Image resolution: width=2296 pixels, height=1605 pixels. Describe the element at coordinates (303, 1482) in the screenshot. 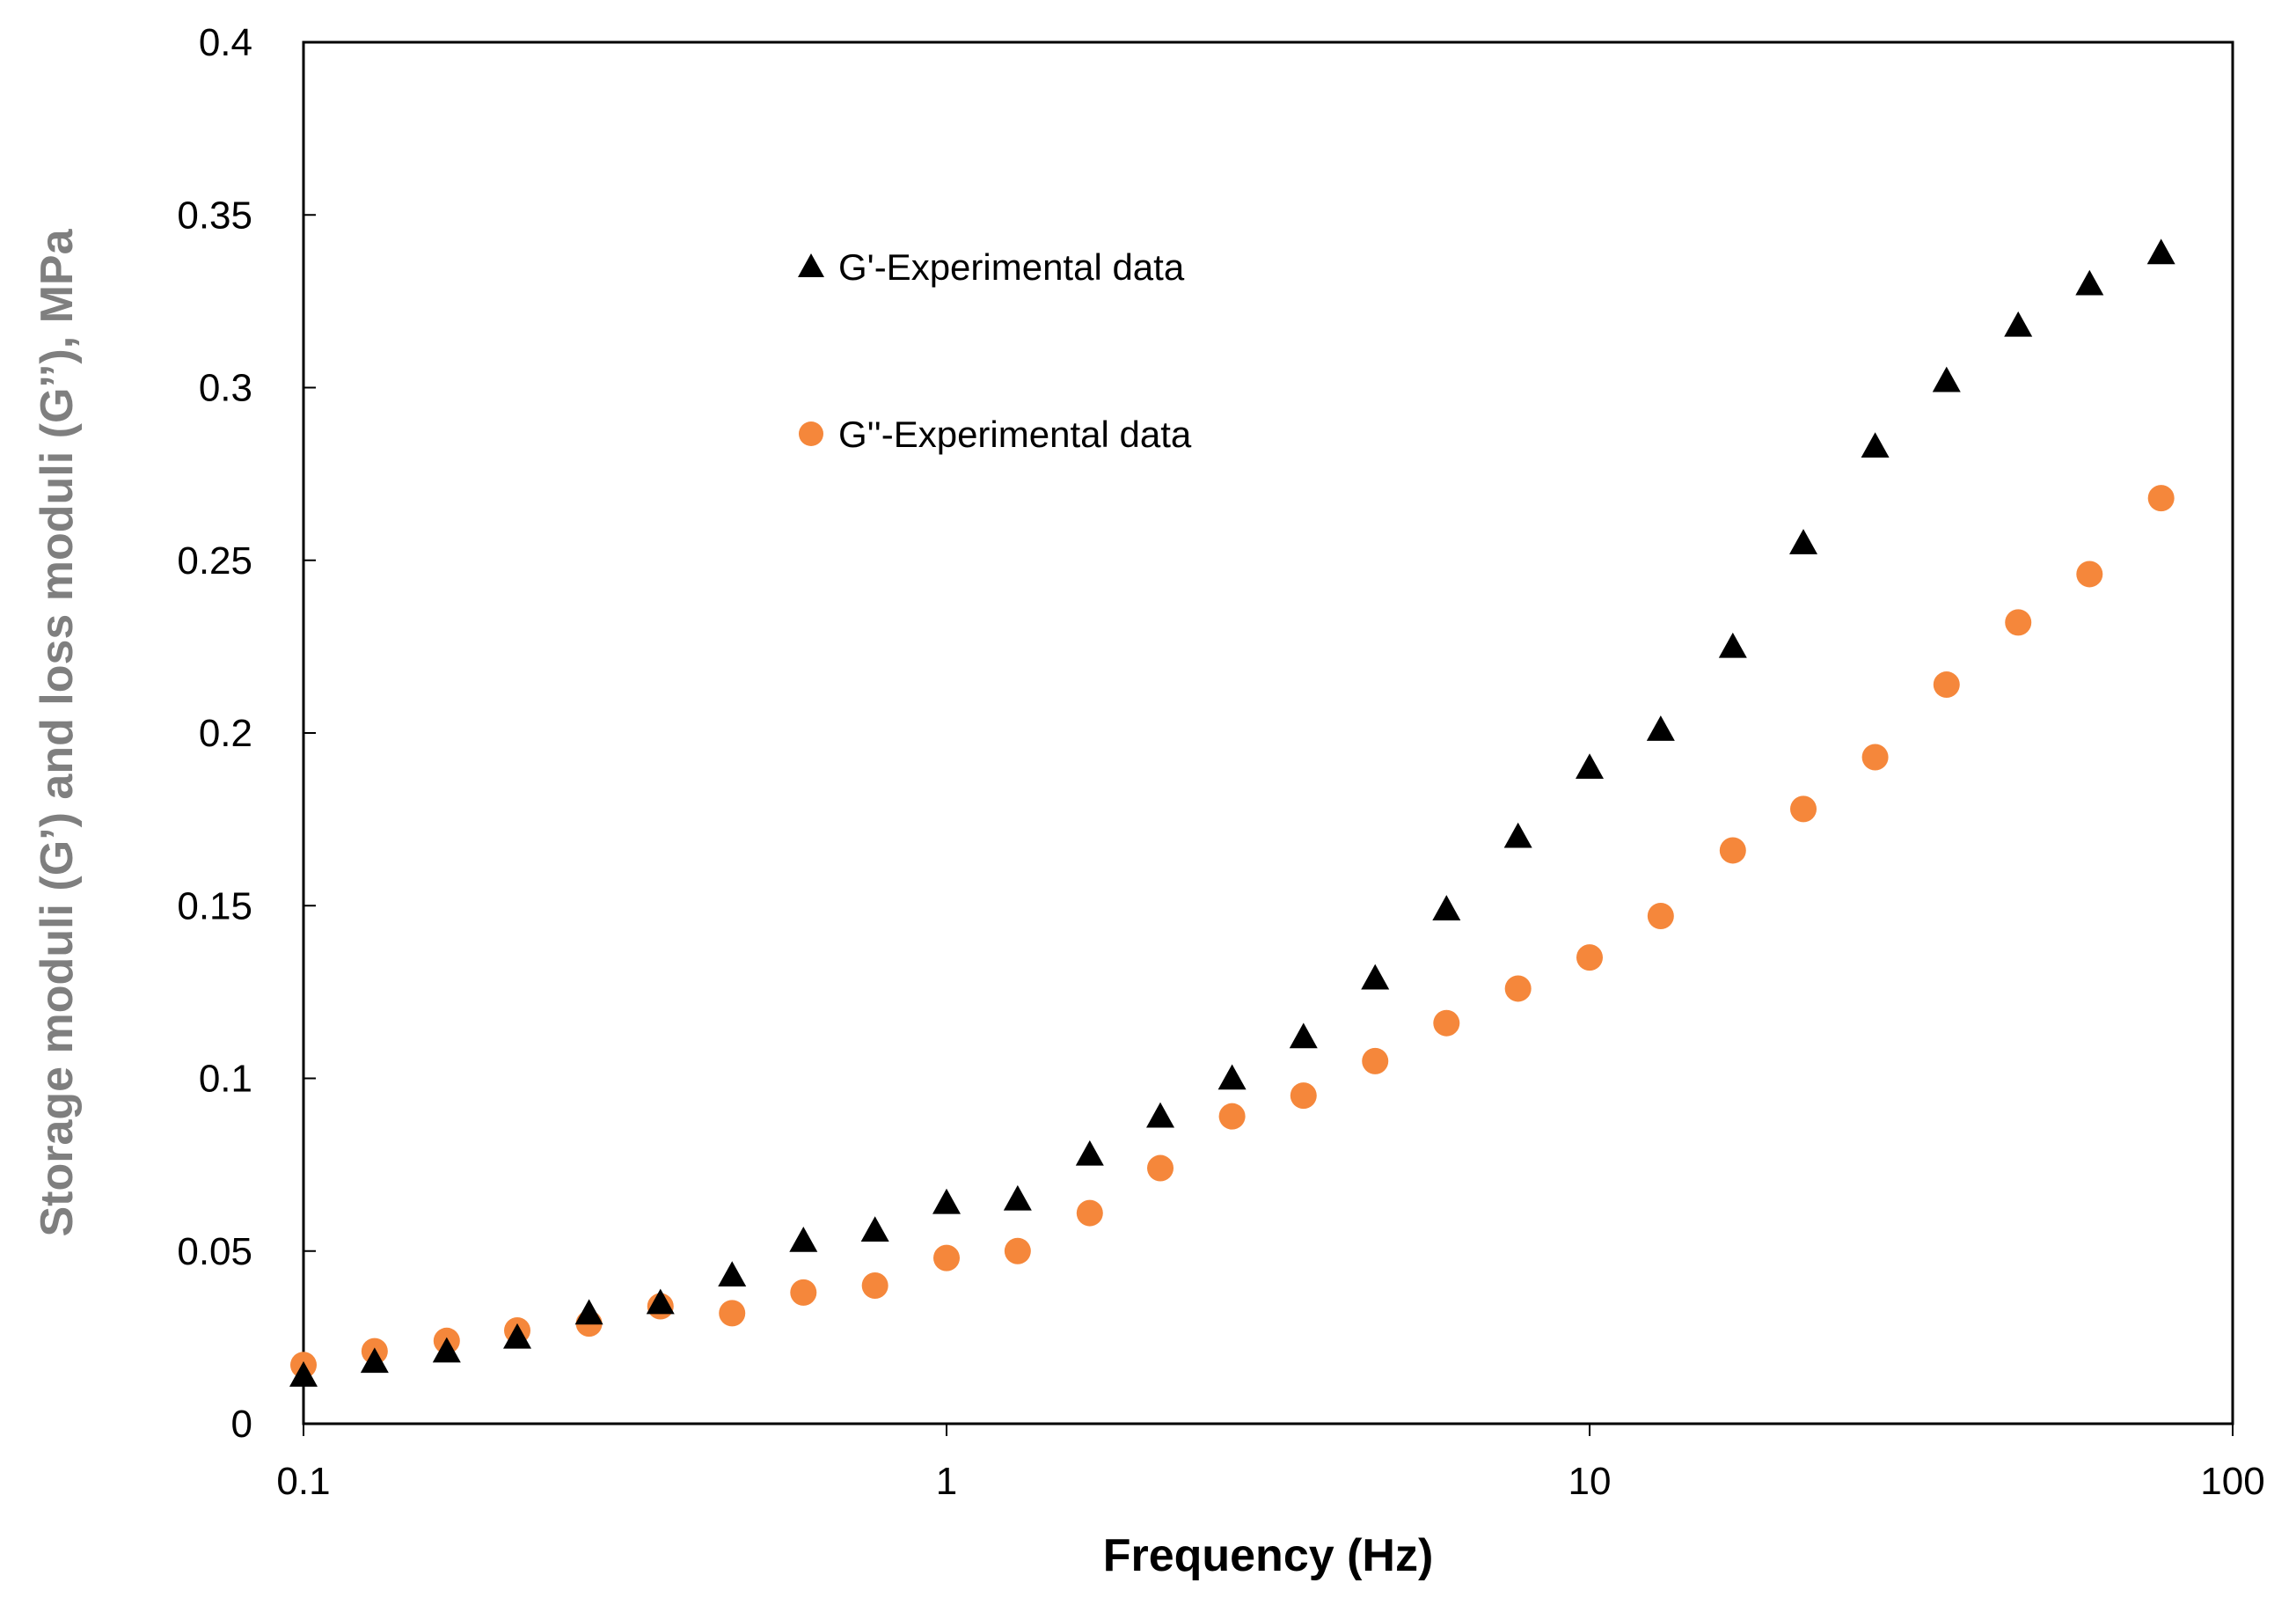

I see `x-tick-label: 0.1` at that location.